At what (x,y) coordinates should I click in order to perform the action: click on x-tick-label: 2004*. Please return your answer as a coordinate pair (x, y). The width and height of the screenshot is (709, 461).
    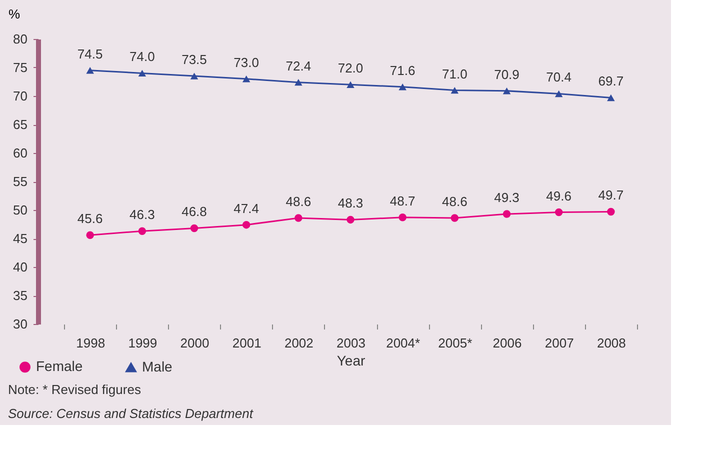
    Looking at the image, I should click on (403, 343).